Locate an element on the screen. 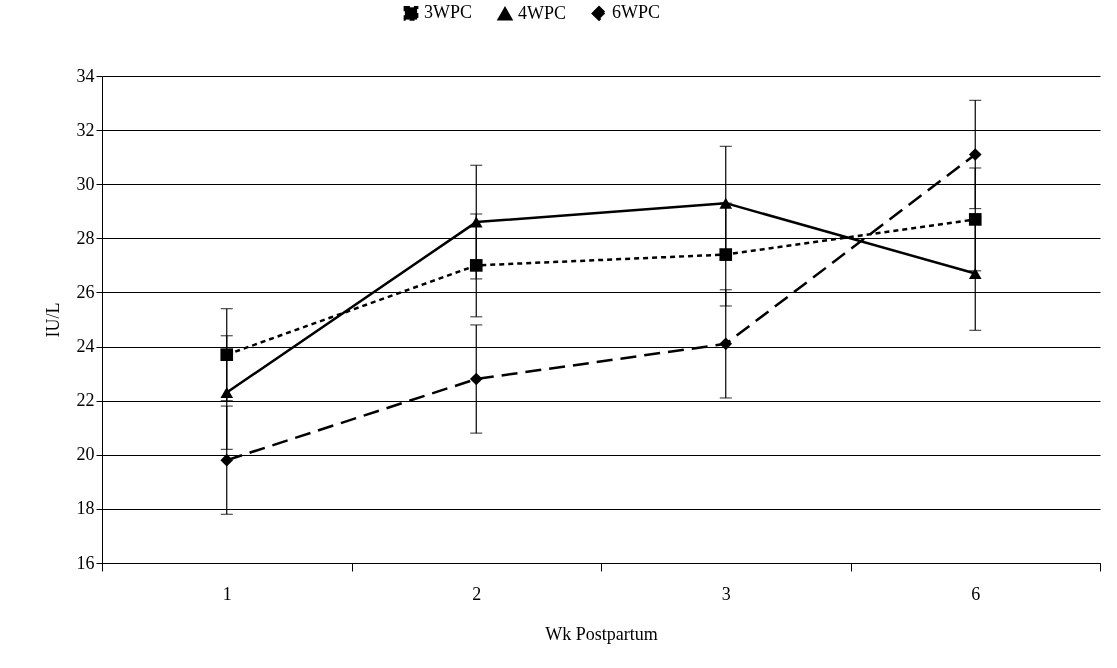 The image size is (1117, 668). y-tick-label: 24 is located at coordinates (85, 346).